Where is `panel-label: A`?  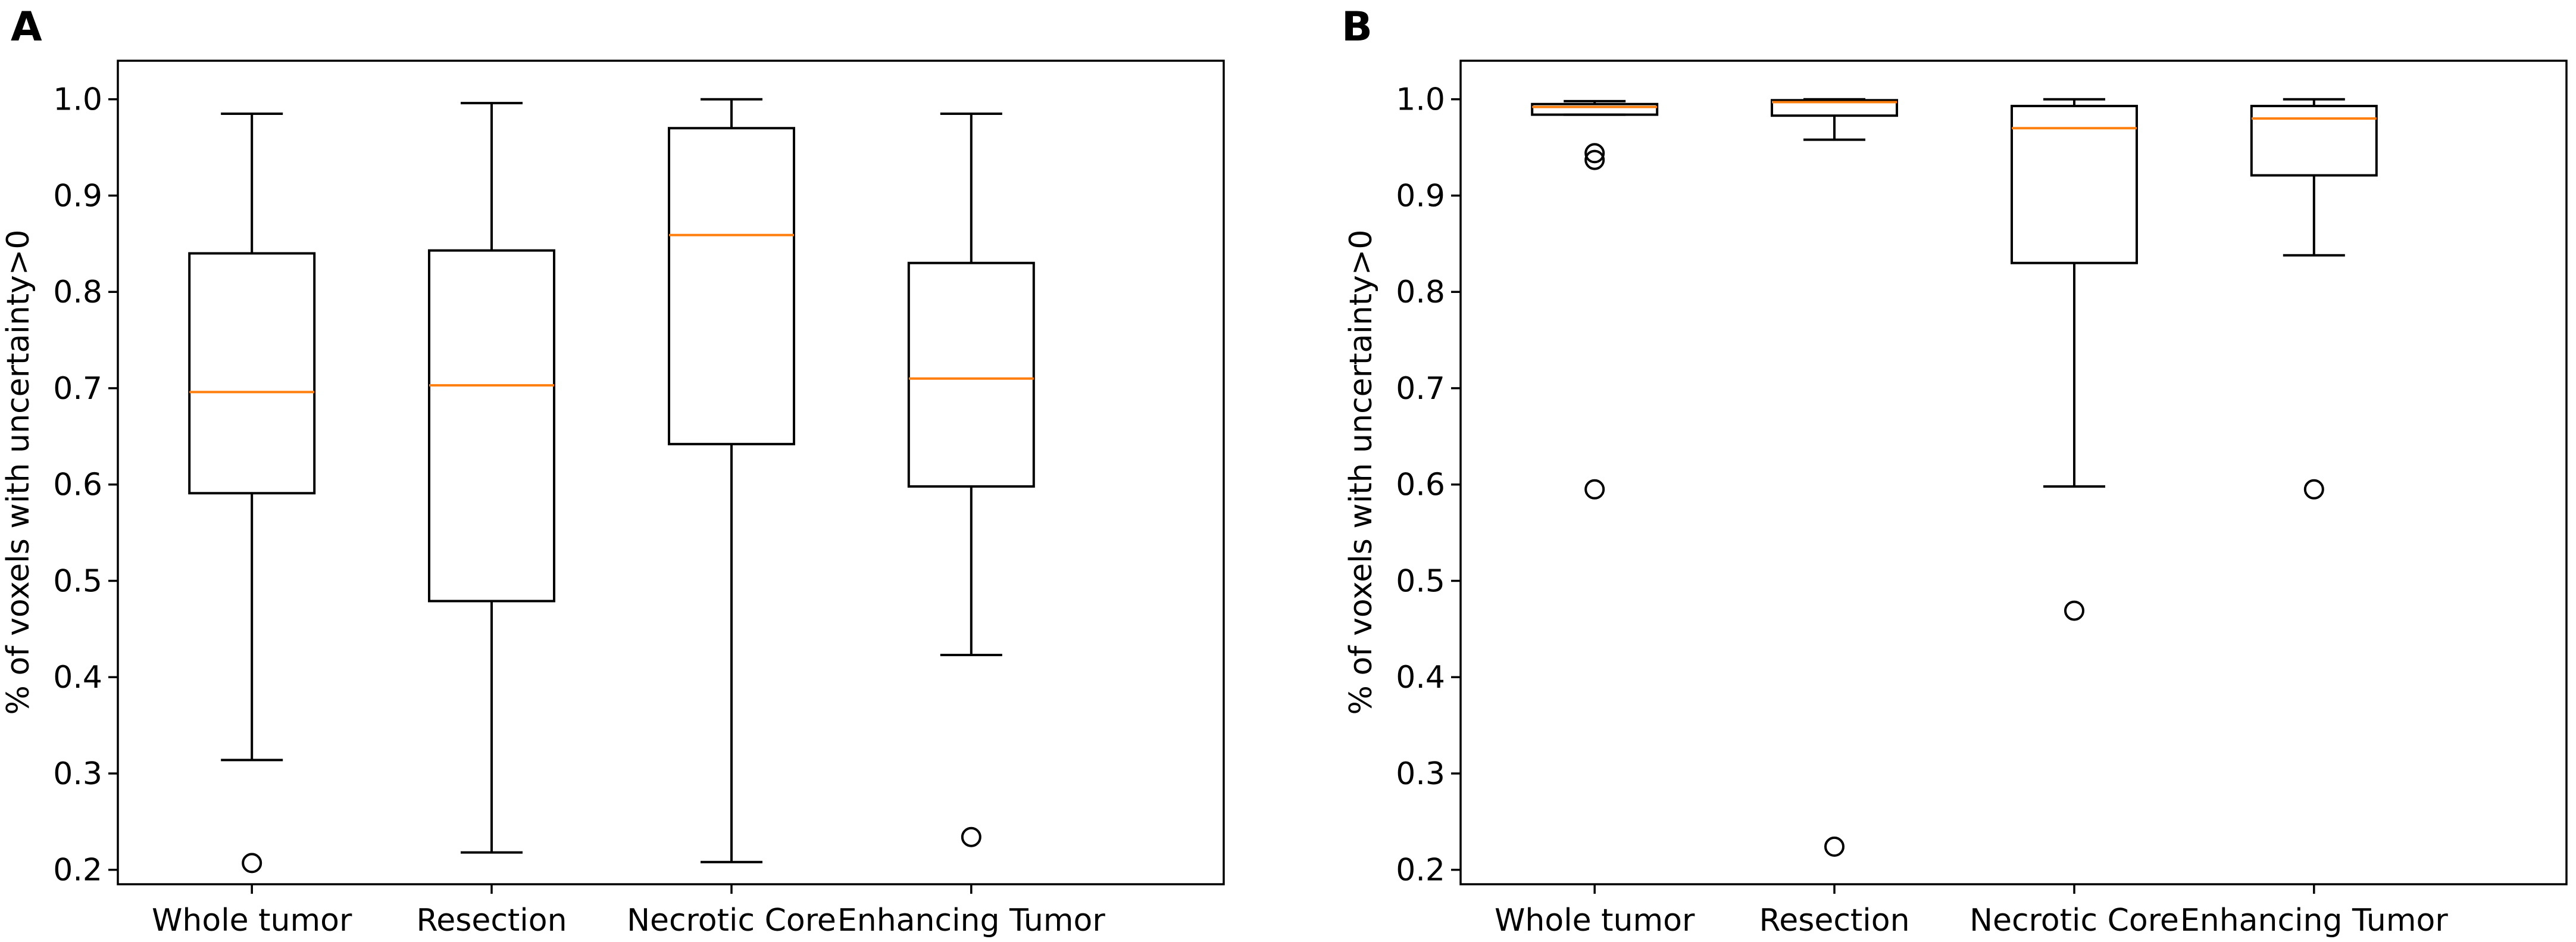 panel-label: A is located at coordinates (26, 28).